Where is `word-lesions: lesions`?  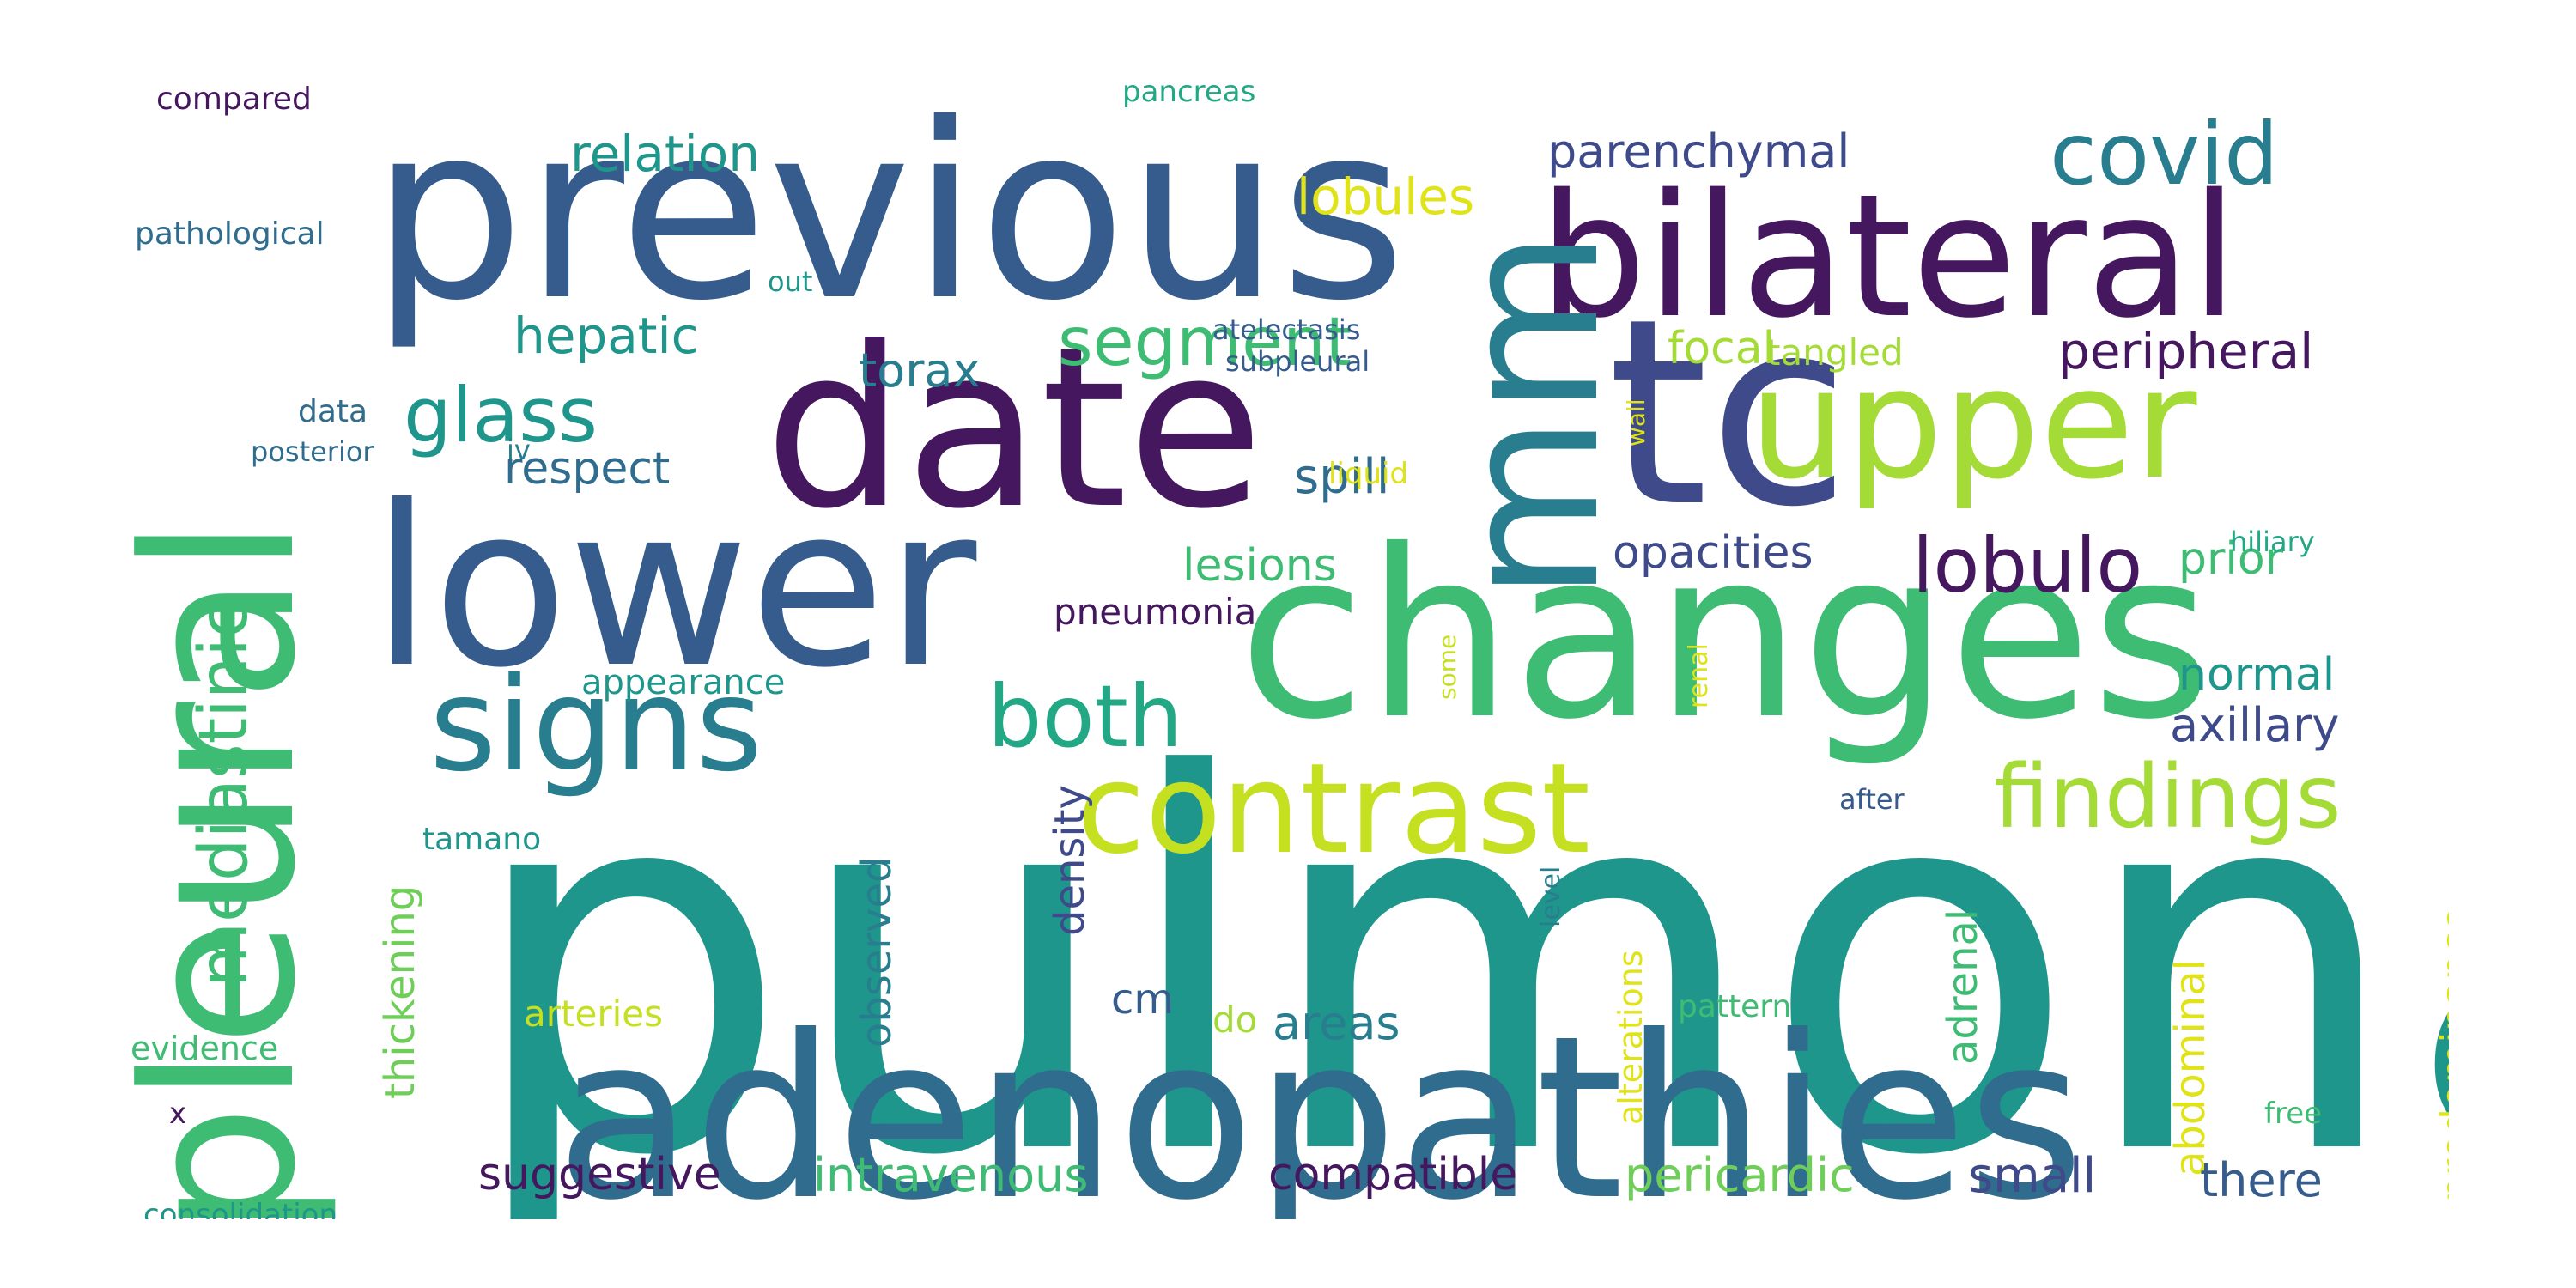 word-lesions: lesions is located at coordinates (1259, 566).